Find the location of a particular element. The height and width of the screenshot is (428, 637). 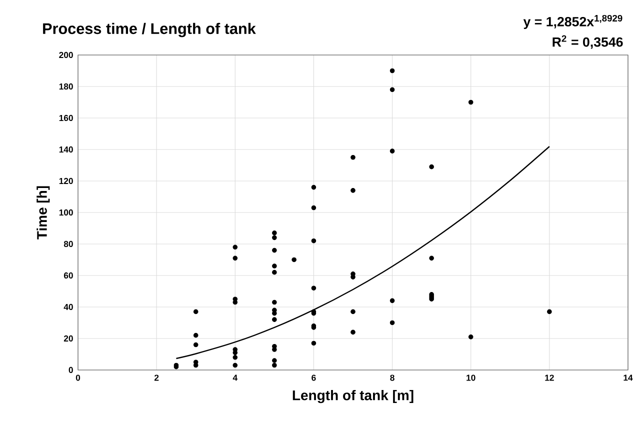

x-tick-label: 10 is located at coordinates (471, 377).